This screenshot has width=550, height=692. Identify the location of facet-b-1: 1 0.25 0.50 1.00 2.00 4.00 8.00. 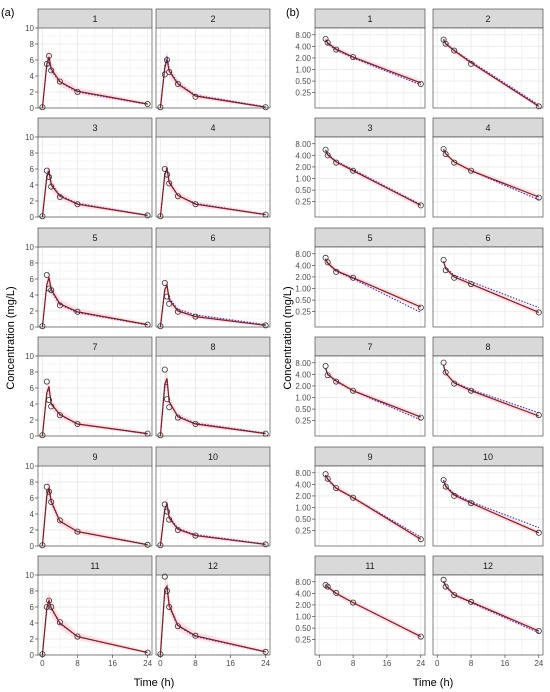
(360, 58).